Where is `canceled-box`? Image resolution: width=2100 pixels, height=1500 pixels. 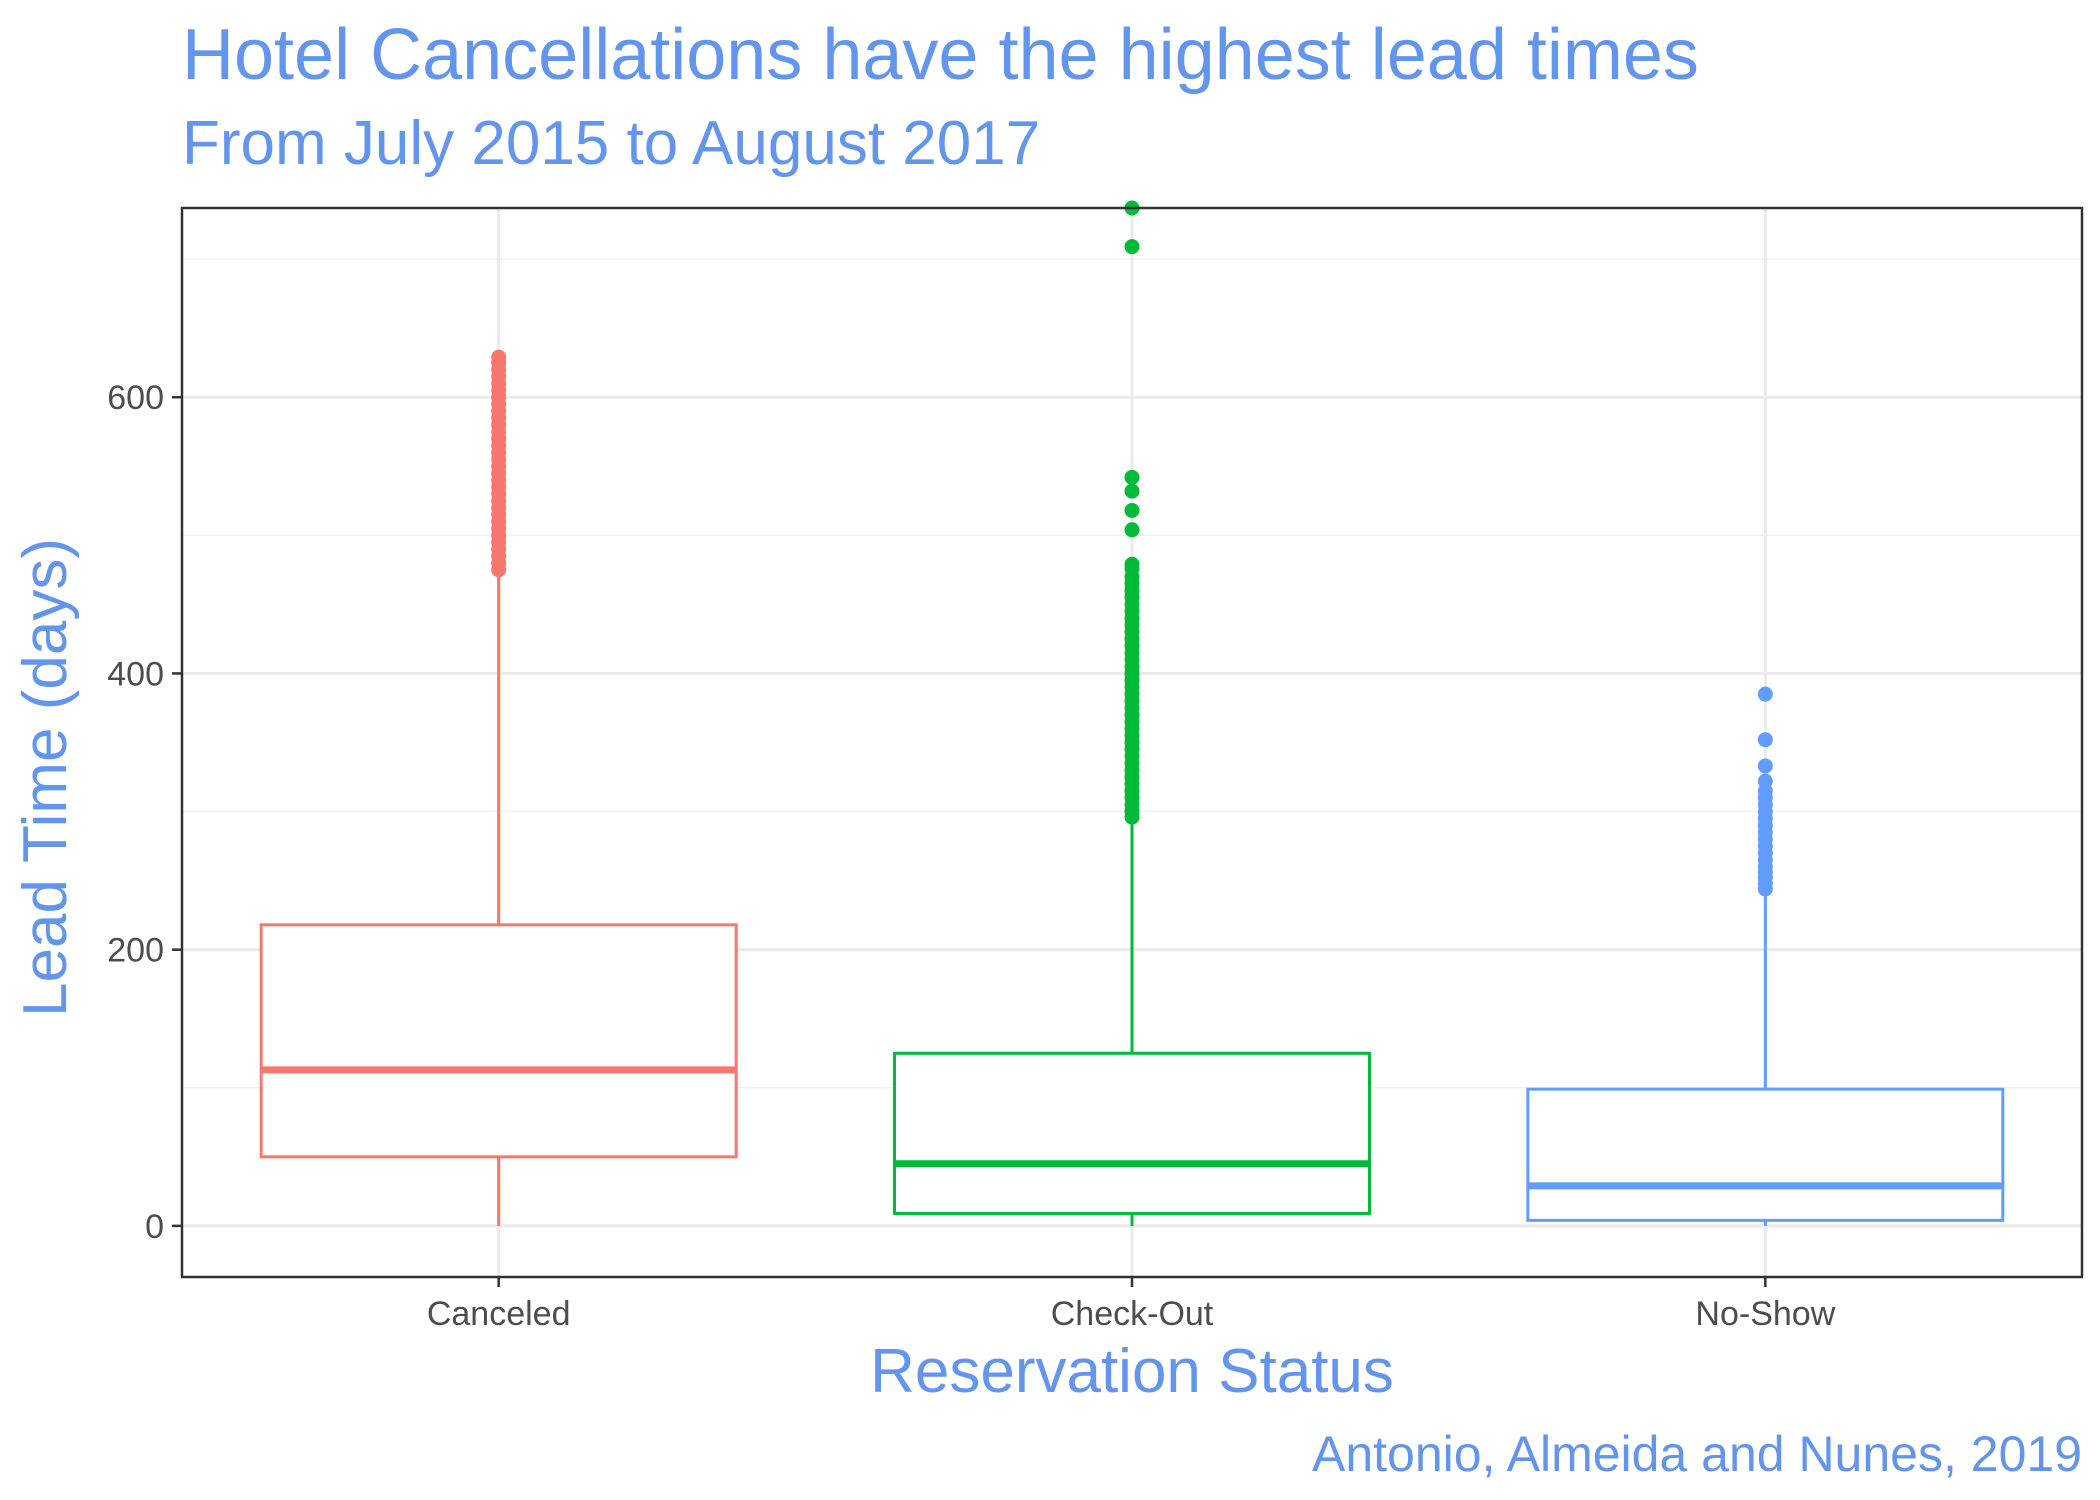
canceled-box is located at coordinates (498, 1041).